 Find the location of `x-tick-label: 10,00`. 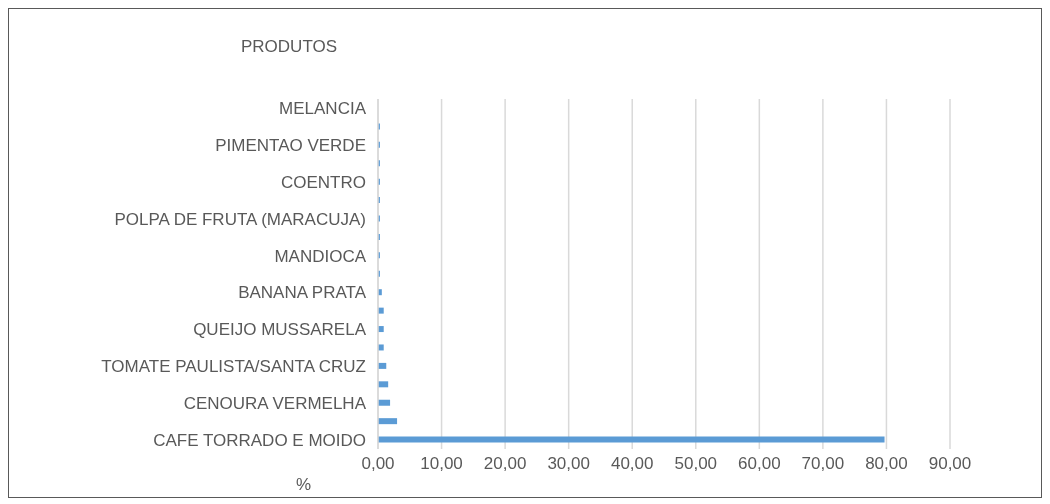

x-tick-label: 10,00 is located at coordinates (441, 464).